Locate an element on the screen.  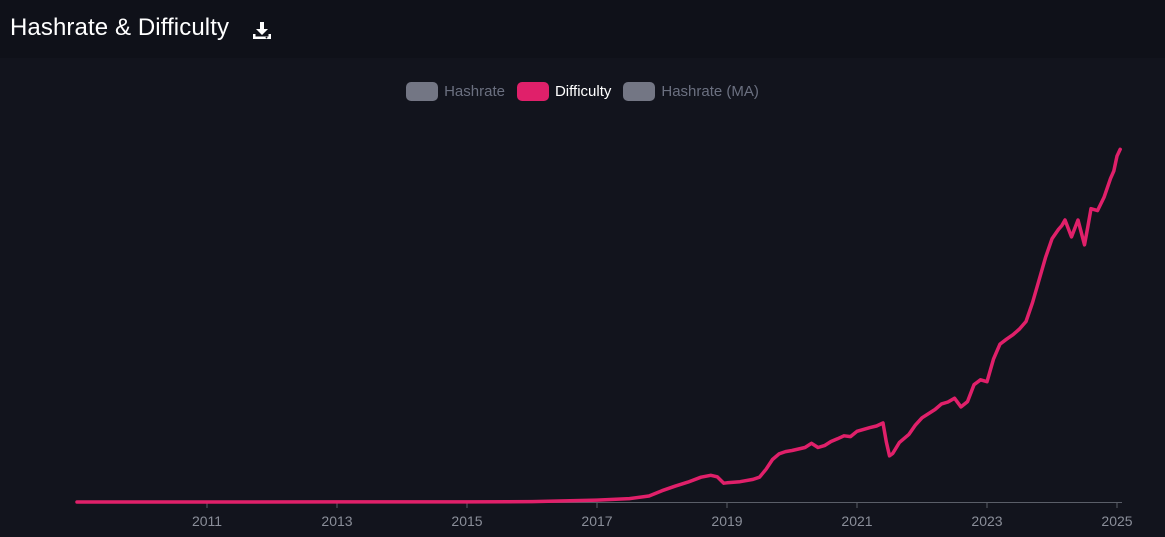
header-bar: Hashrate & Difficulty is located at coordinates (582, 29).